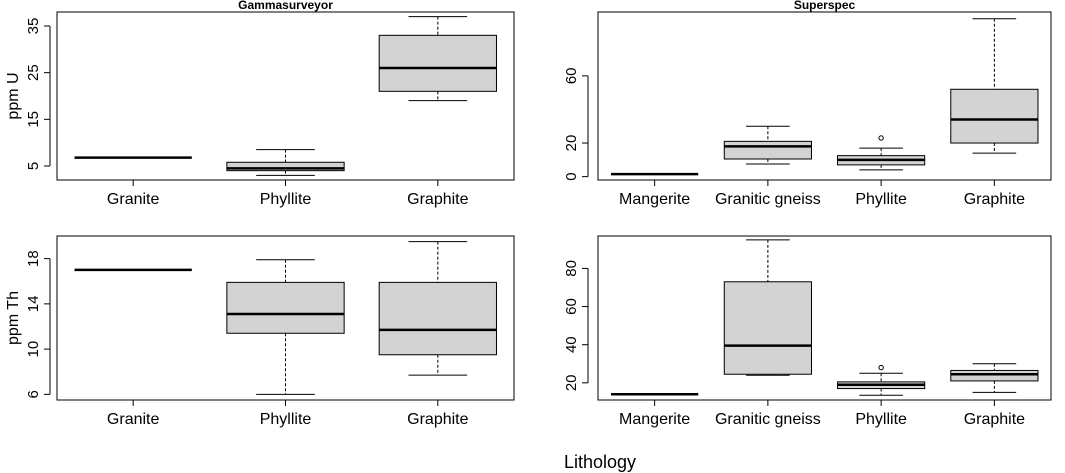  I want to click on y-tick-label: 0, so click(571, 176).